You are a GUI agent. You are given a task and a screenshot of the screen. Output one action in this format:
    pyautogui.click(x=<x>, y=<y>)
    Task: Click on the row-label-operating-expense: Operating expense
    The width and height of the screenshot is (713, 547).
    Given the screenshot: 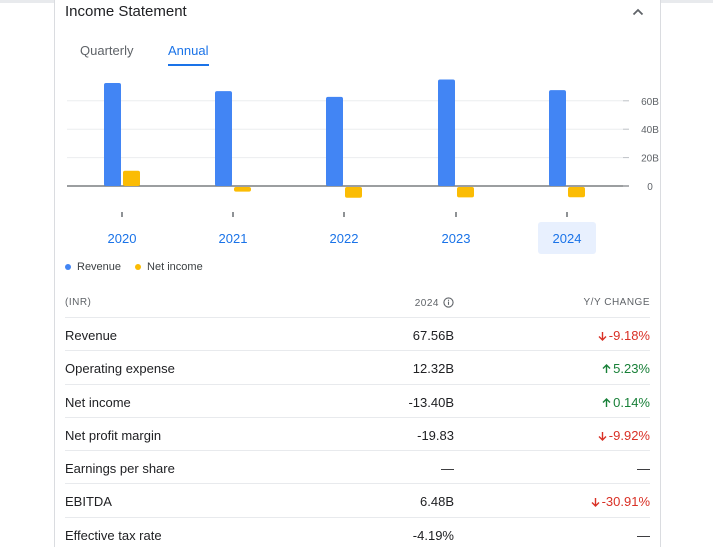 What is the action you would take?
    pyautogui.click(x=120, y=369)
    